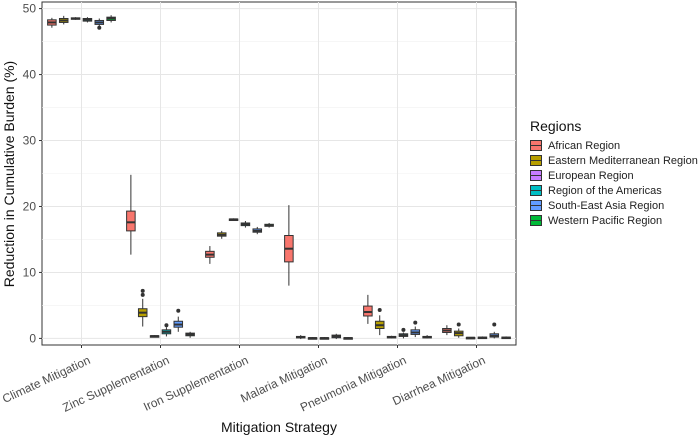 This screenshot has height=437, width=700. I want to click on legend-item: South-East Asia Region, so click(614, 205).